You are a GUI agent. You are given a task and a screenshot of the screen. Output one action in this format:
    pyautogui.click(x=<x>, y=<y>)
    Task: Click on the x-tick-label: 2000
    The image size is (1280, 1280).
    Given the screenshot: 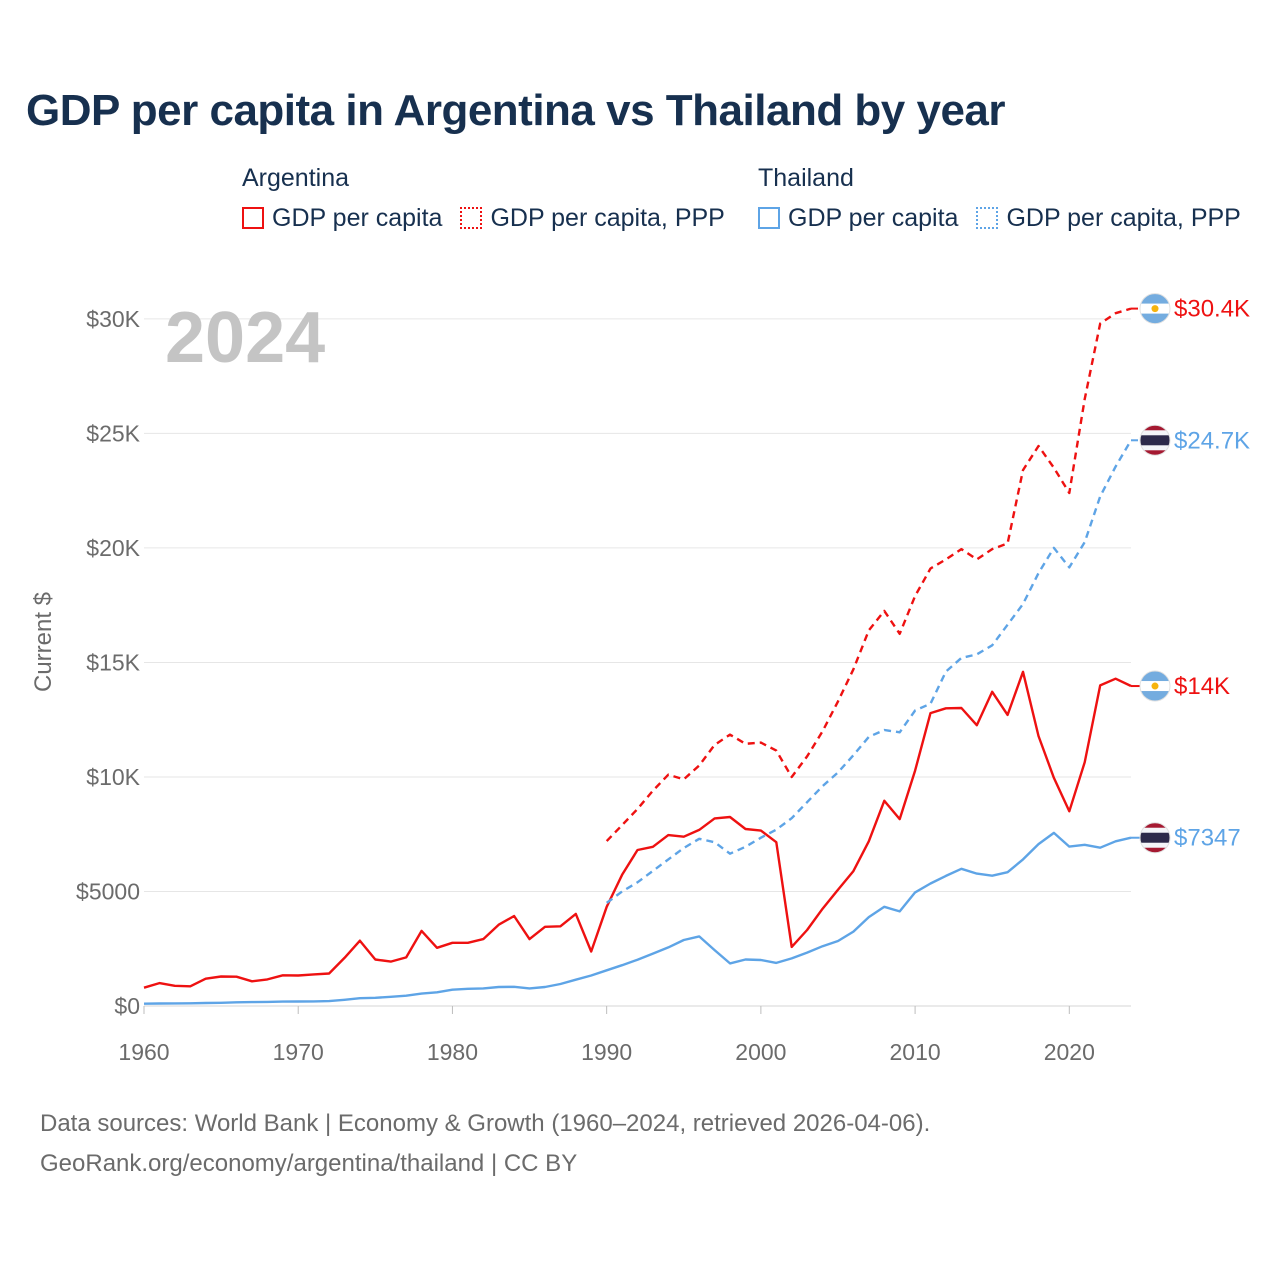 What is the action you would take?
    pyautogui.click(x=760, y=1052)
    